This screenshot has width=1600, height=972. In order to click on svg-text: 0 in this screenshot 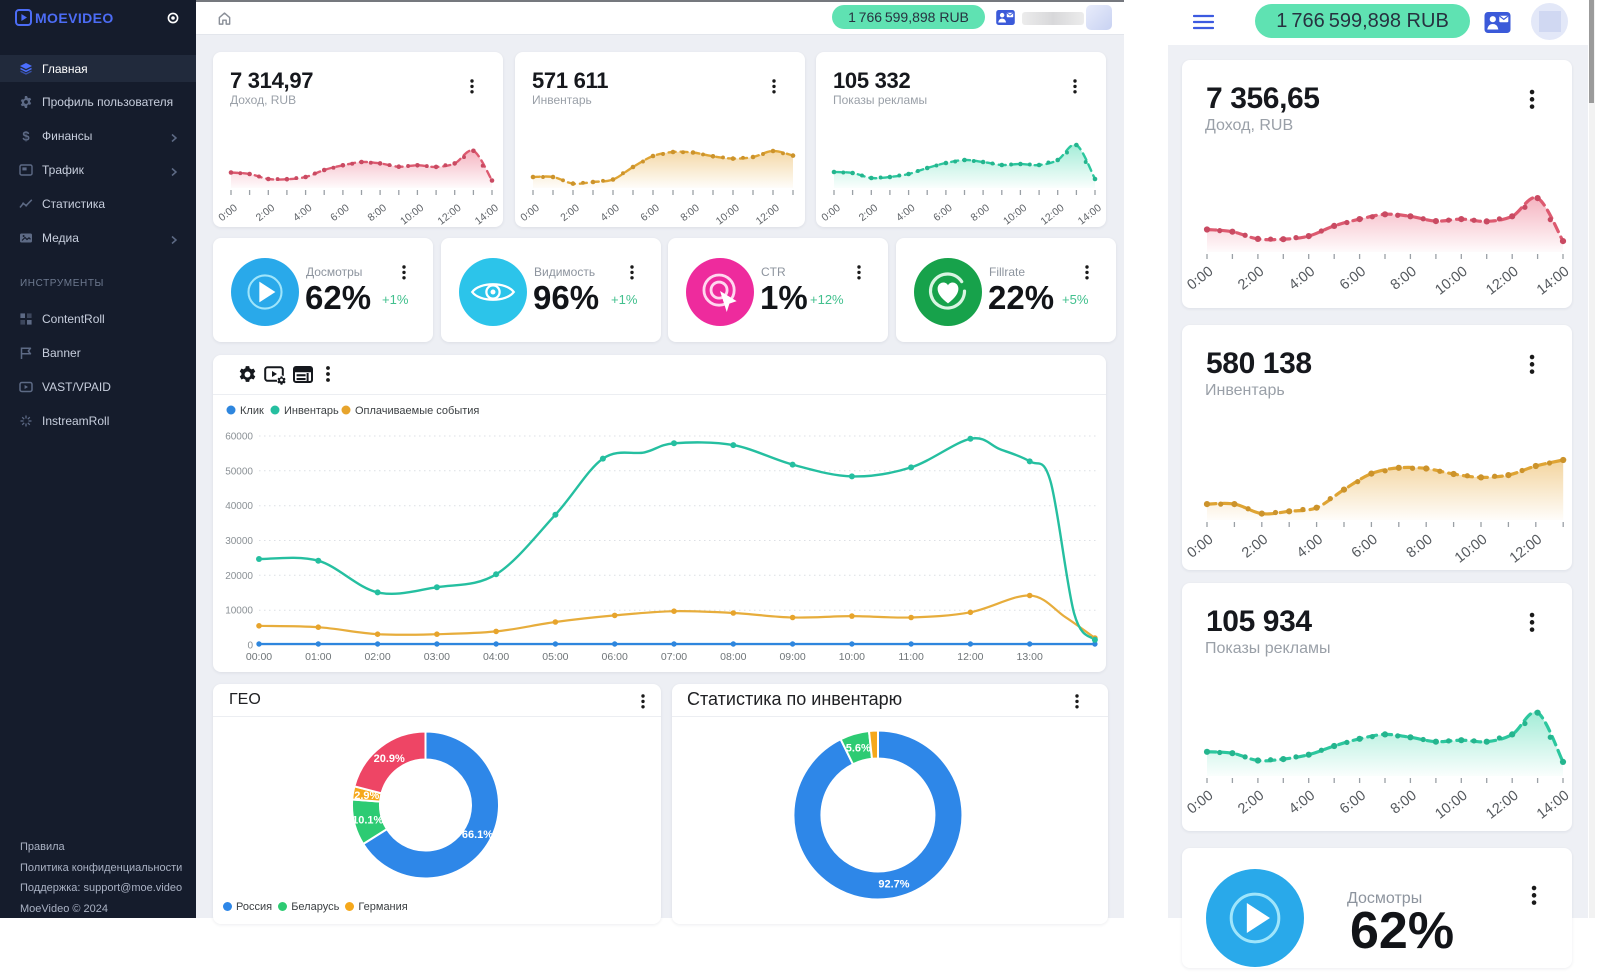, I will do `click(250, 646)`.